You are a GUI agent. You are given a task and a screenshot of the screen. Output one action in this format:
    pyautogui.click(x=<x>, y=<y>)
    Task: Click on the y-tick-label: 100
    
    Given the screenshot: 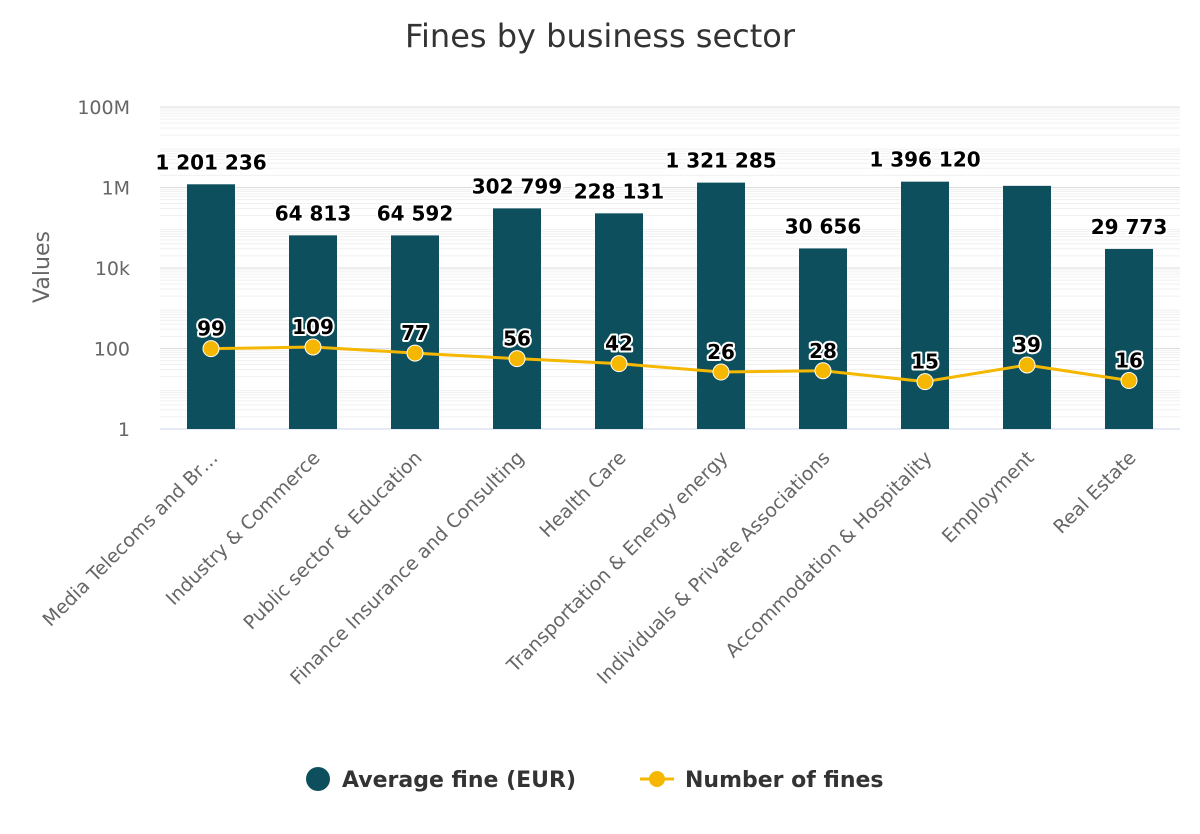 What is the action you would take?
    pyautogui.click(x=112, y=350)
    